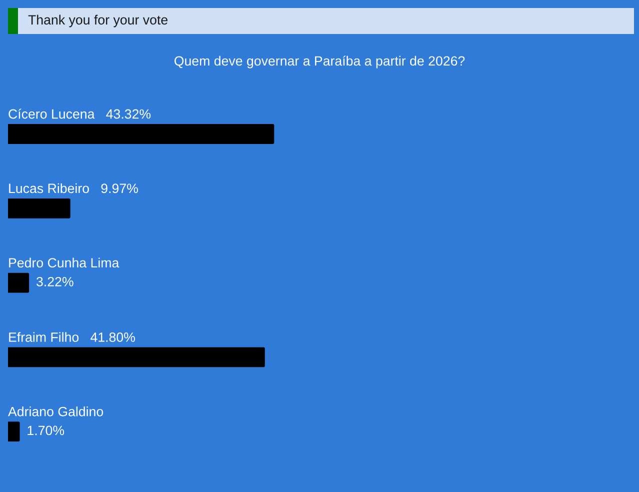  I want to click on data-label: 1.70%, so click(46, 431).